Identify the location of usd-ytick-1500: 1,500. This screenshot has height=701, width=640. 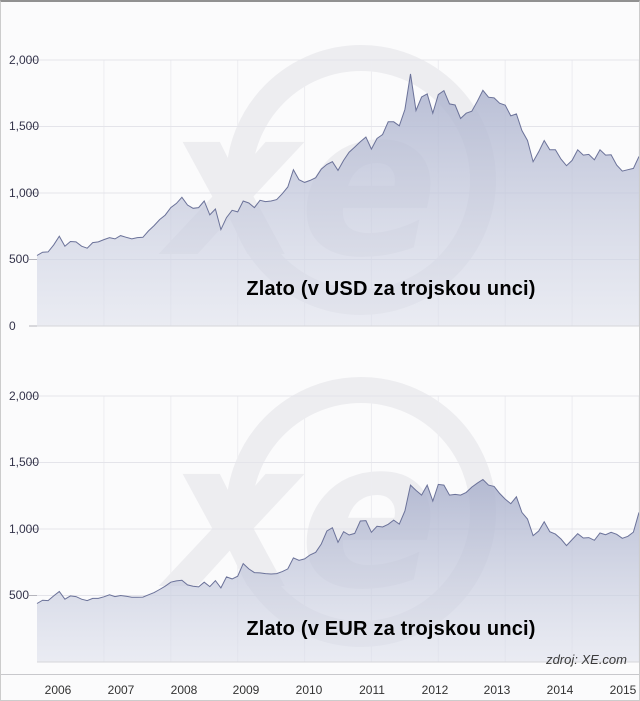
(24, 126).